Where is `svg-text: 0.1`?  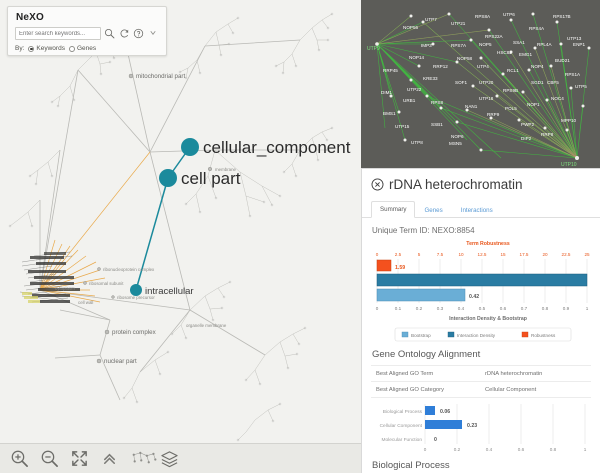 svg-text: 0.1 is located at coordinates (398, 308).